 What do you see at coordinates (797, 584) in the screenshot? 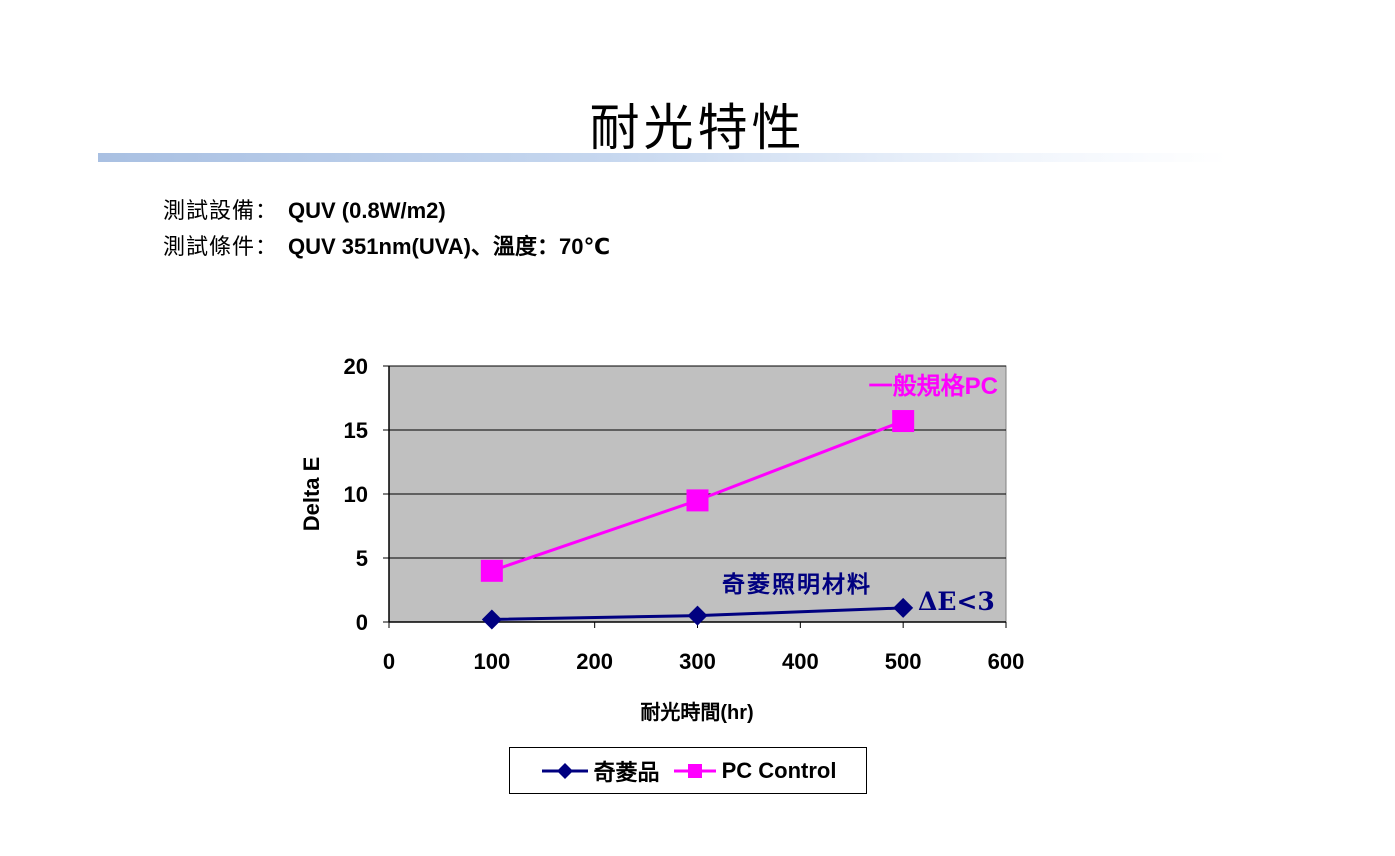
I see `annotation-chimei-material: 奇菱照明材料` at bounding box center [797, 584].